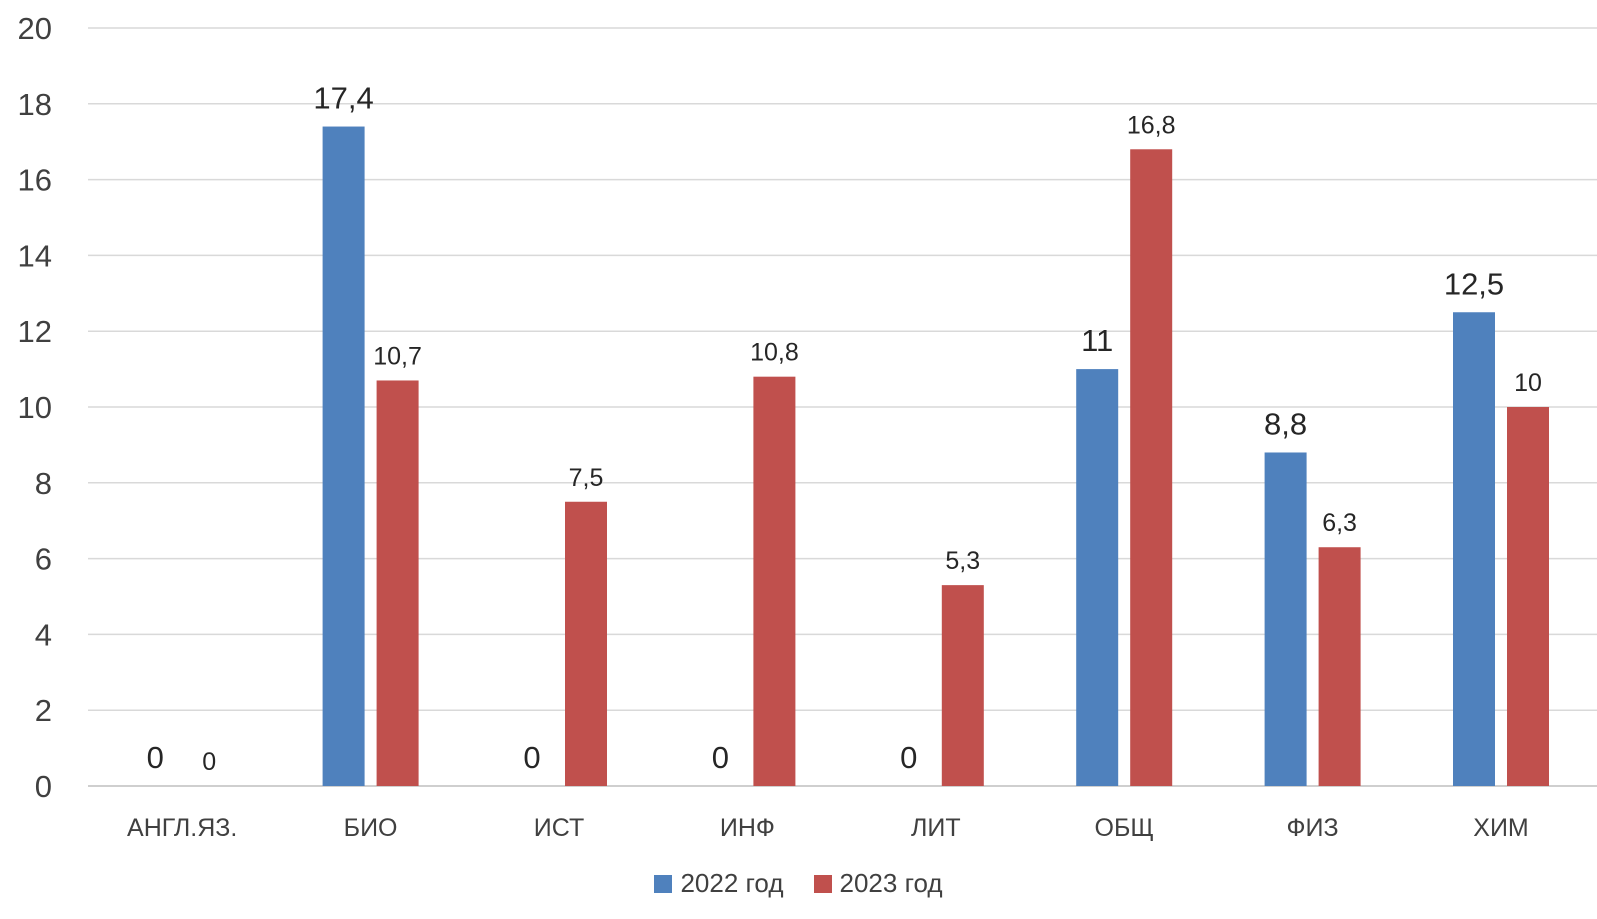 The height and width of the screenshot is (919, 1597). What do you see at coordinates (822, 883) in the screenshot?
I see `legend-swatch-2023` at bounding box center [822, 883].